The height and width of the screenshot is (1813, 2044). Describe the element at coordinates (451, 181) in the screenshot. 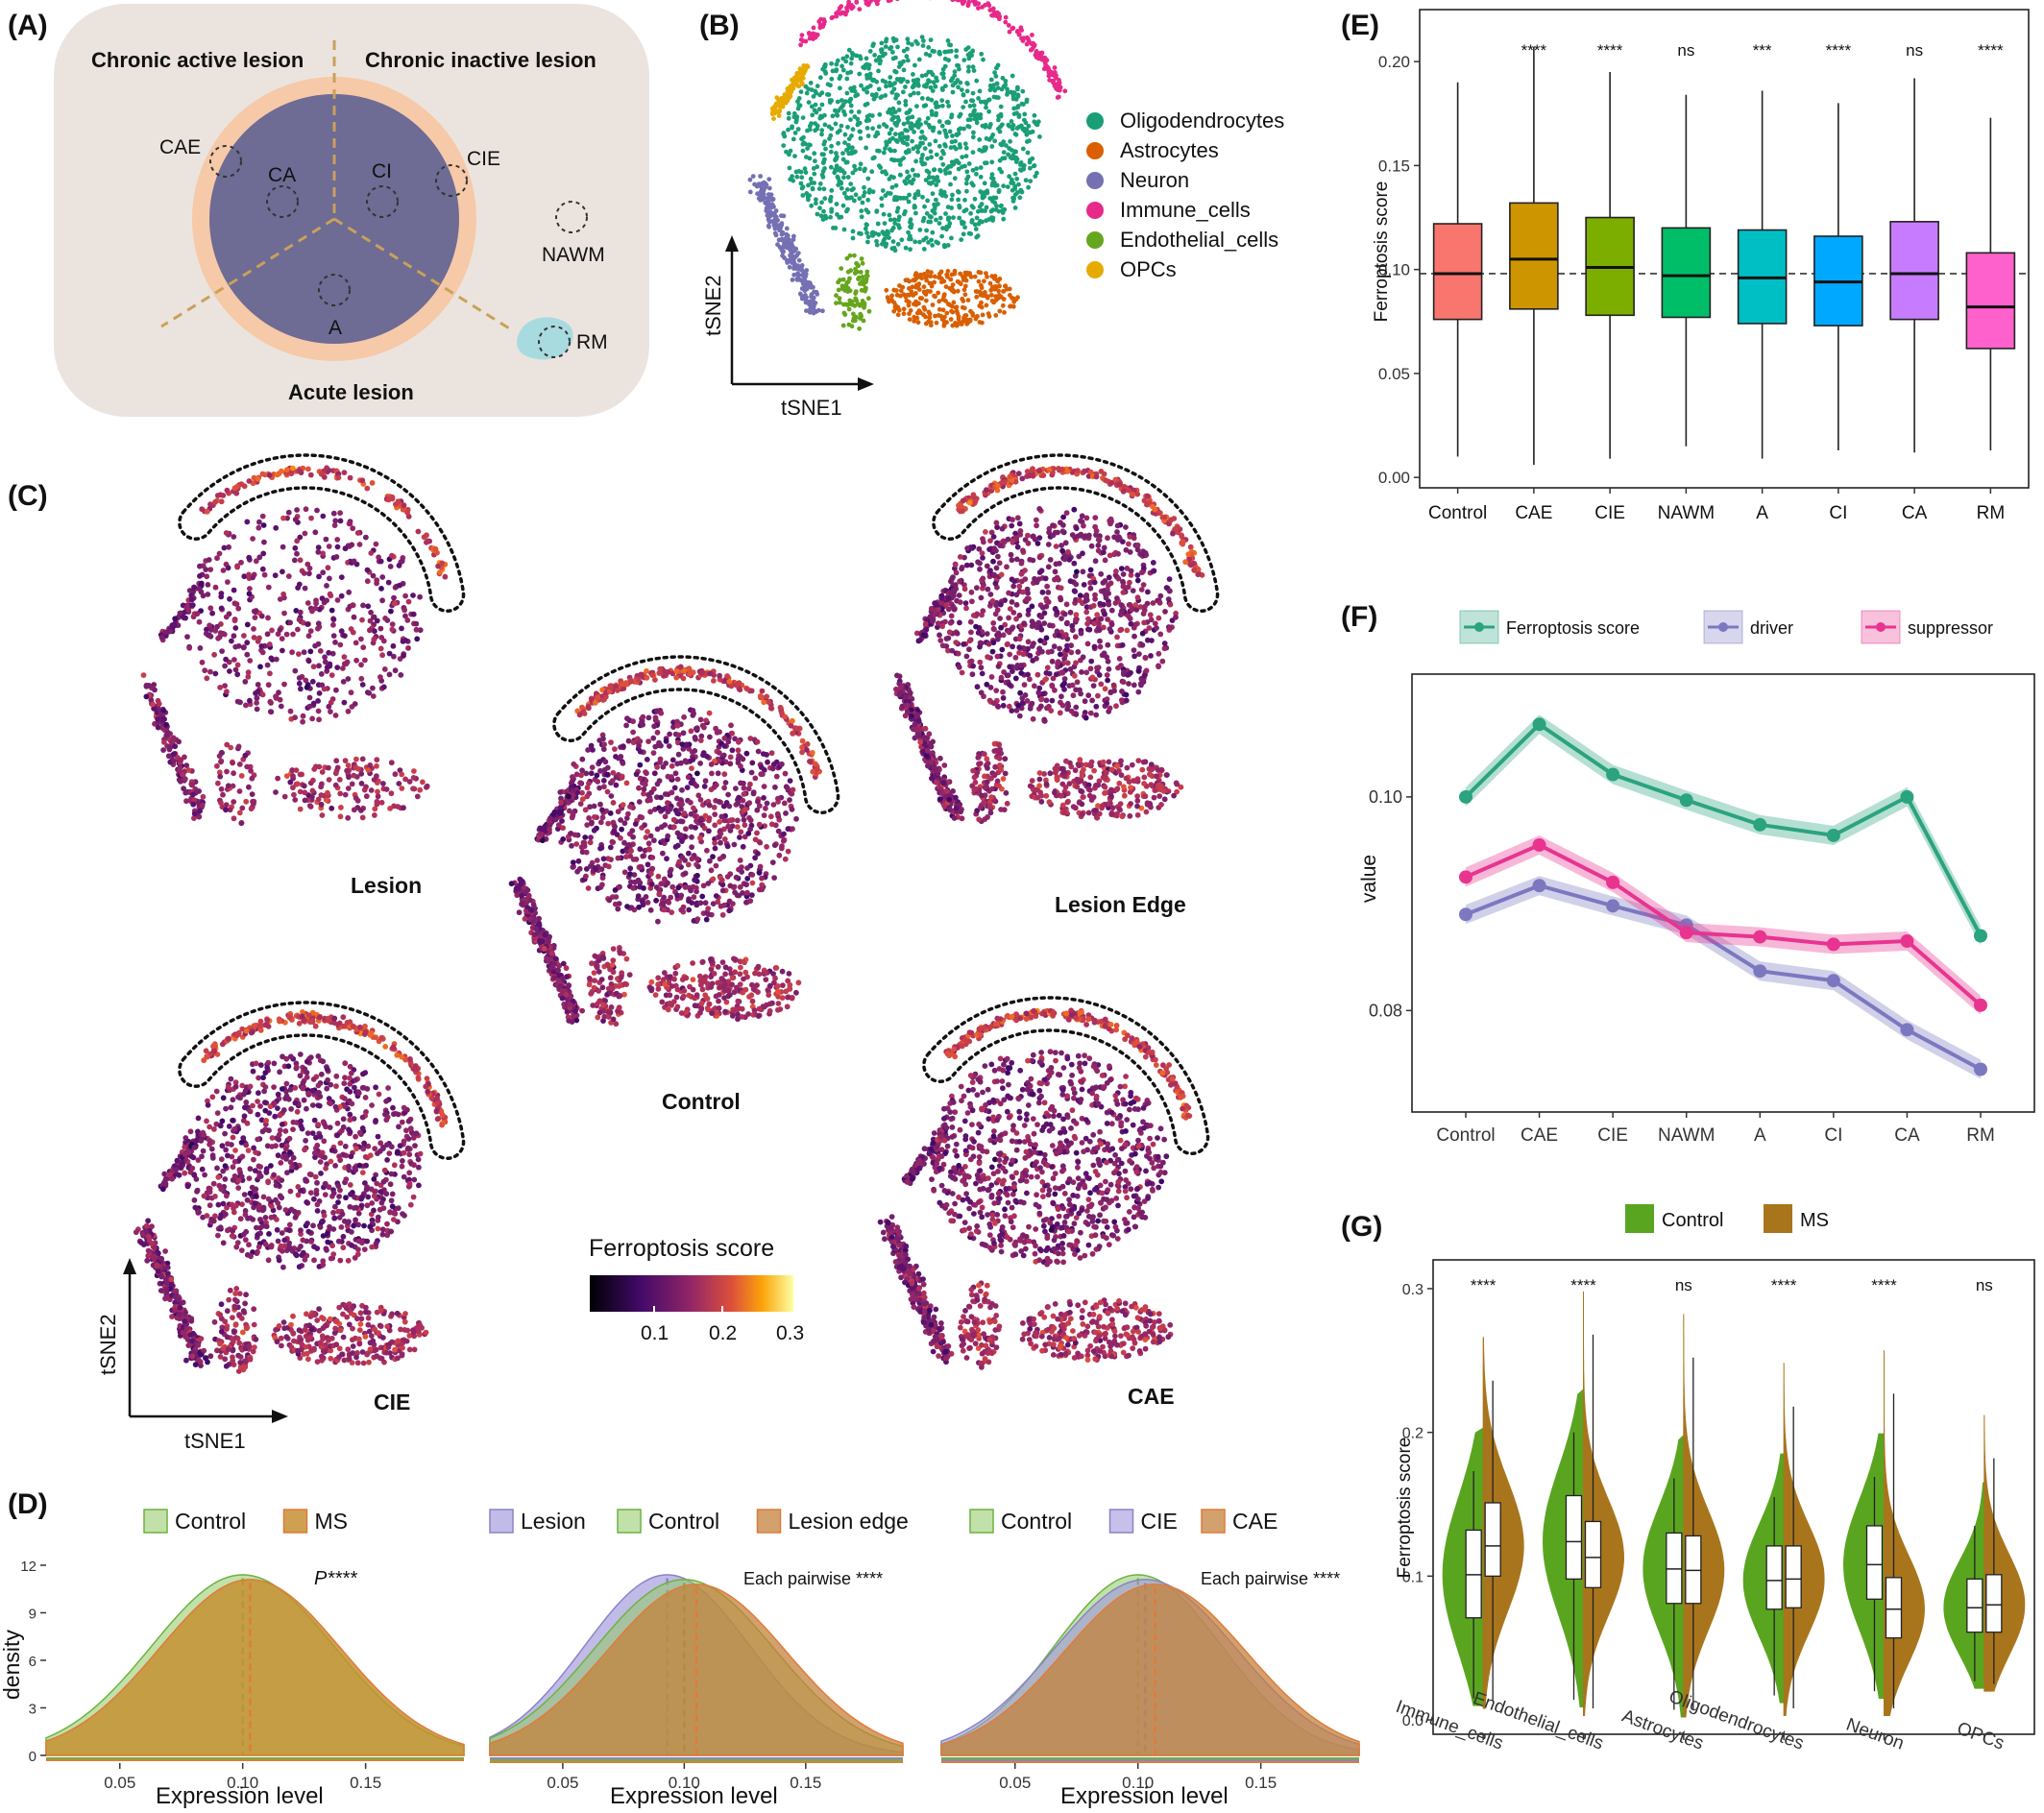

I see `site-cie-circle` at that location.